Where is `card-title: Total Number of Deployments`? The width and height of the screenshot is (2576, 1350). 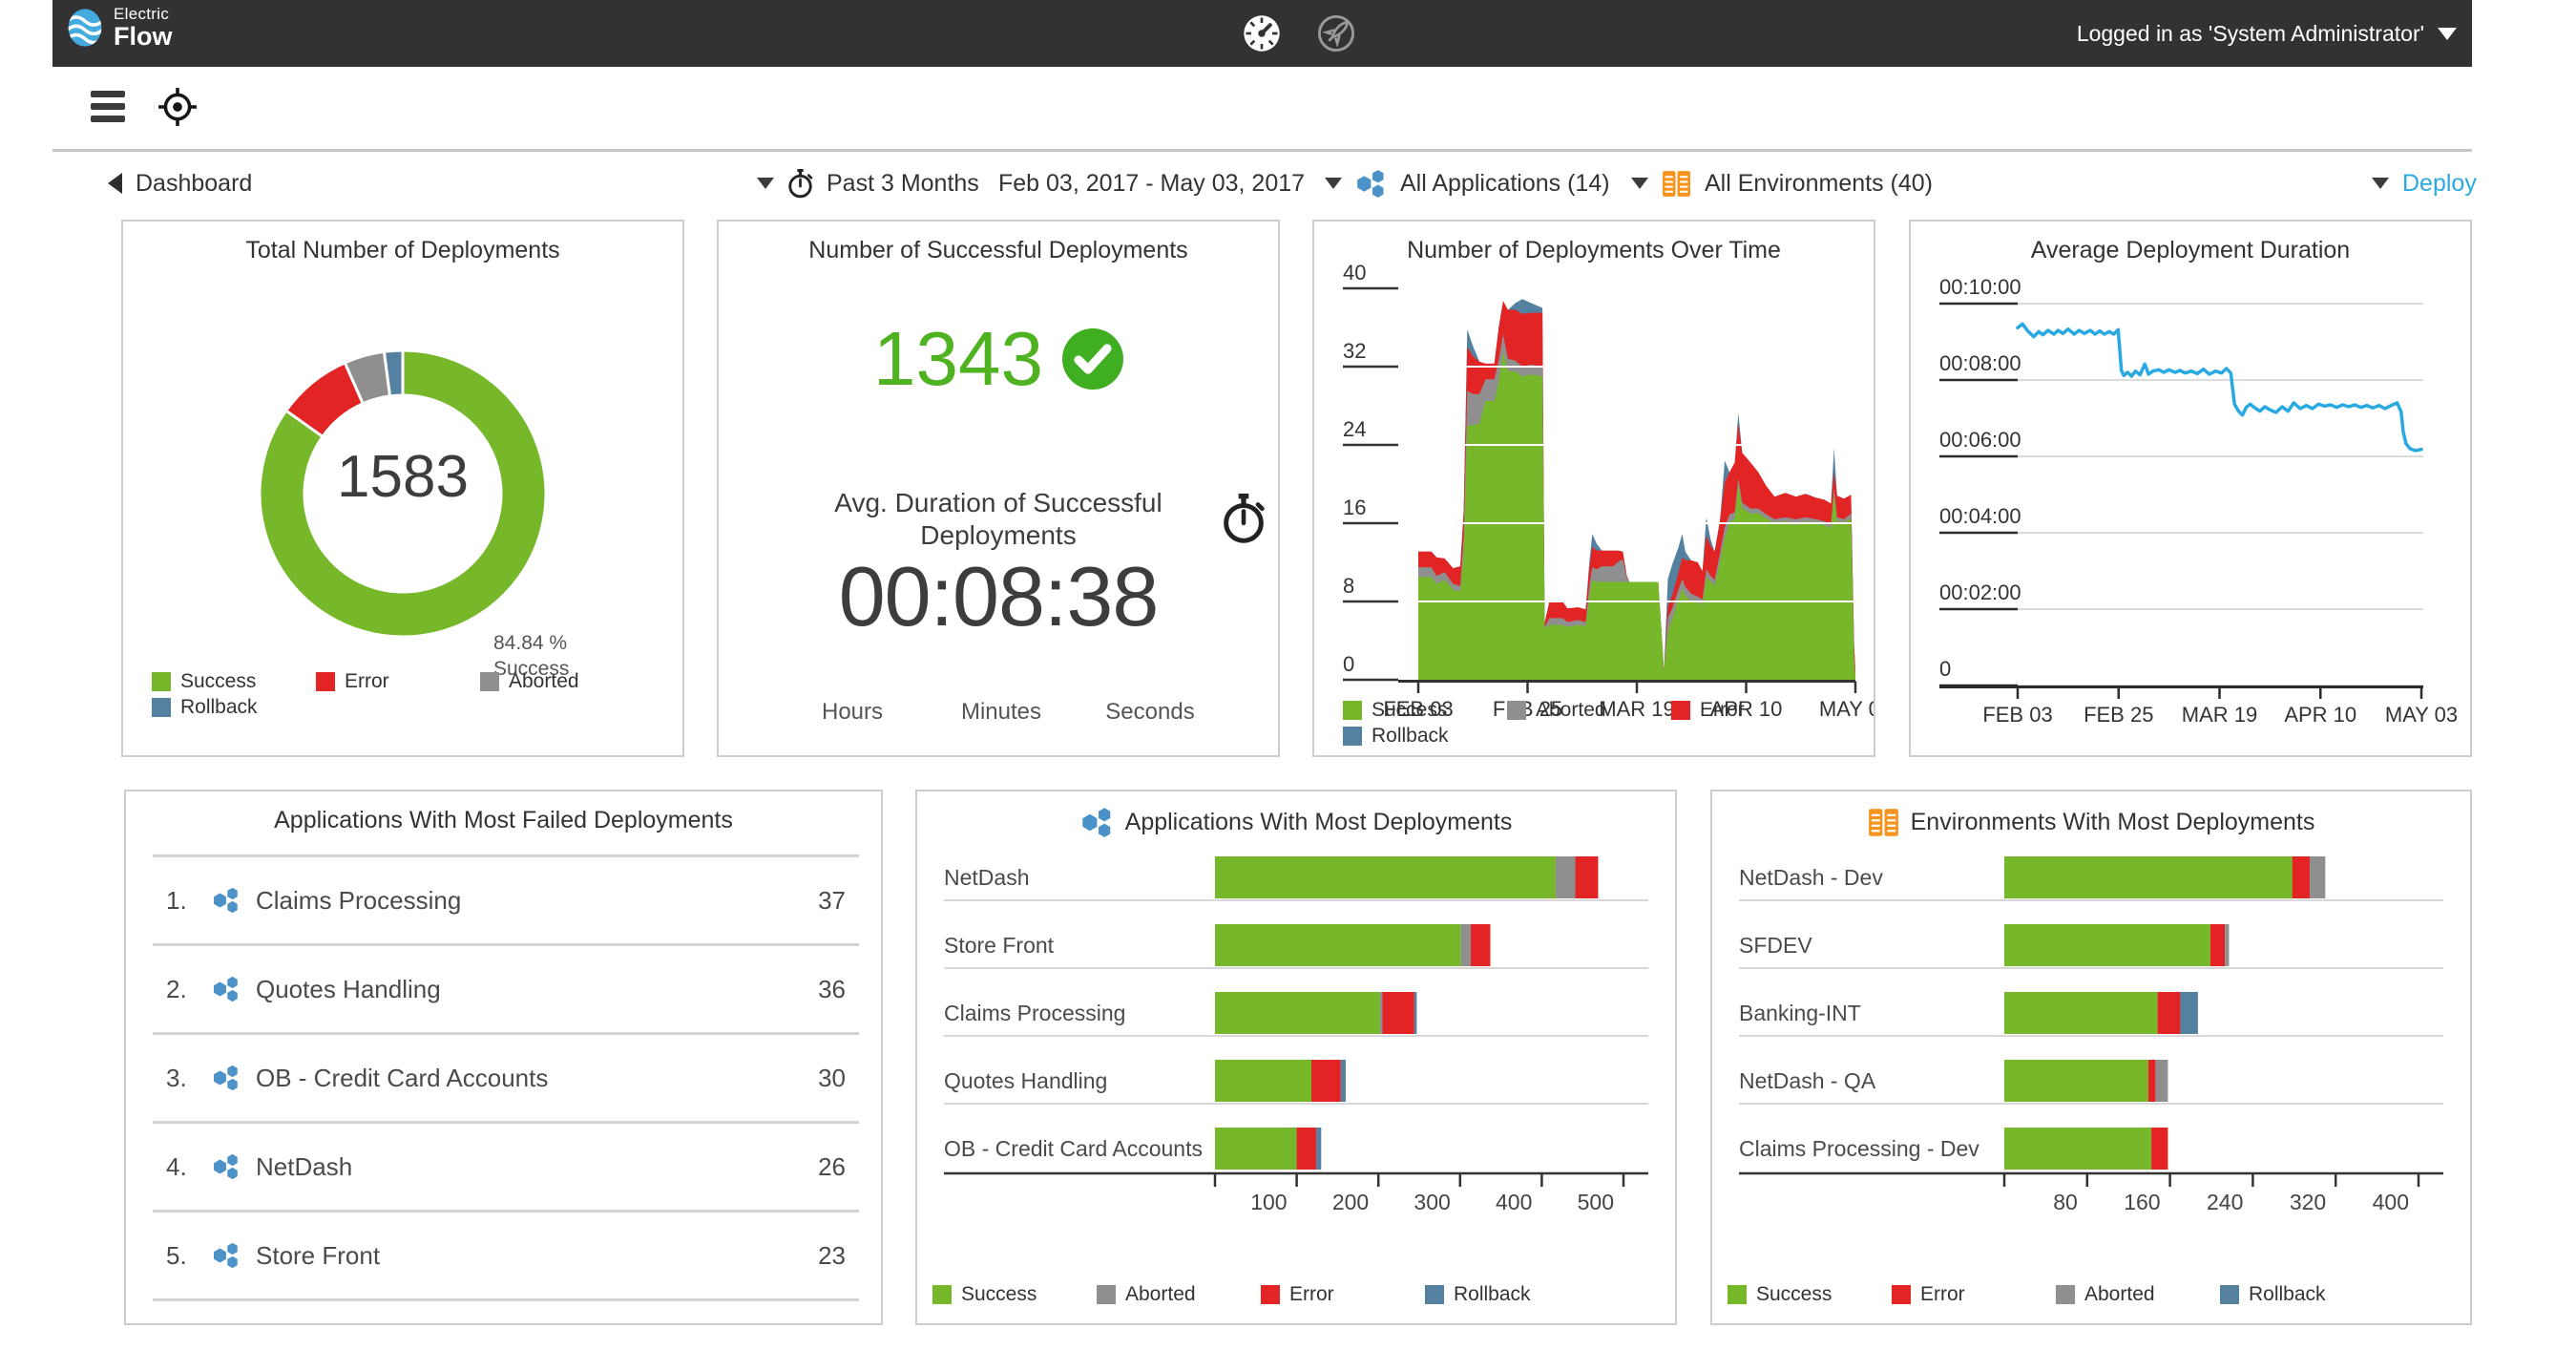 card-title: Total Number of Deployments is located at coordinates (402, 250).